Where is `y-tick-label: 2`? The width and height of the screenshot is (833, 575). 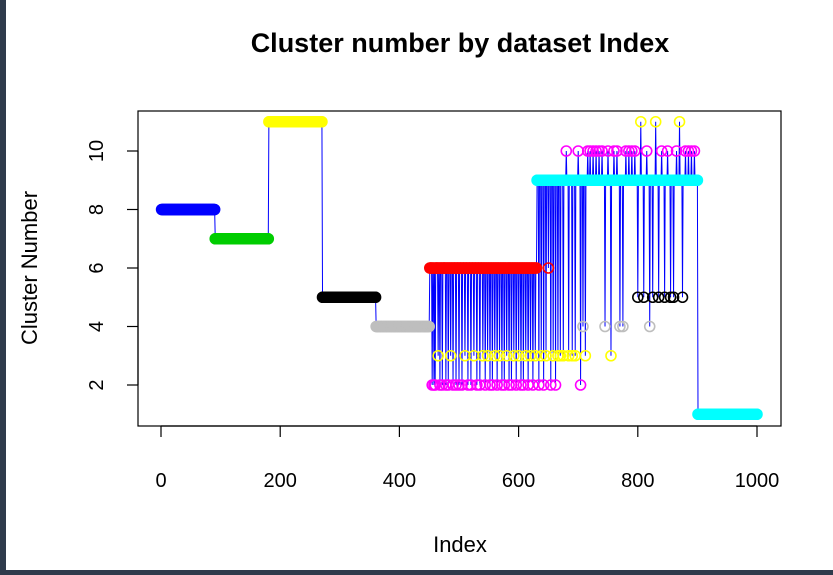
y-tick-label: 2 is located at coordinates (97, 384).